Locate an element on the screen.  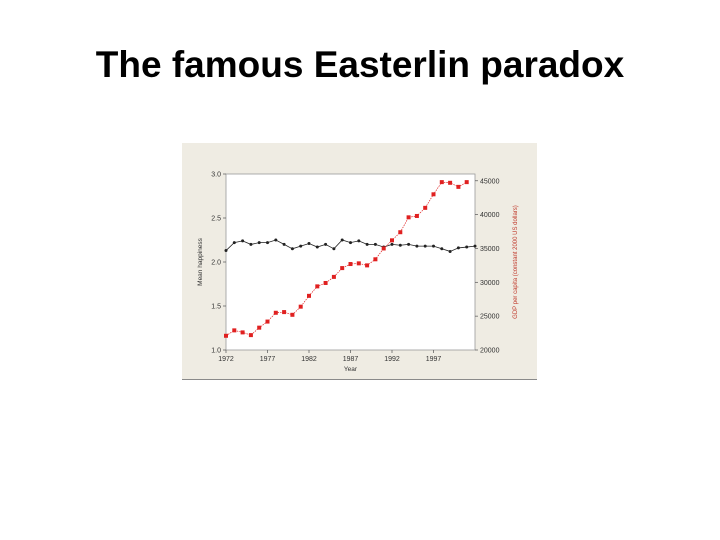
slide-title: The famous Easterlin paradox is located at coordinates (360, 64).